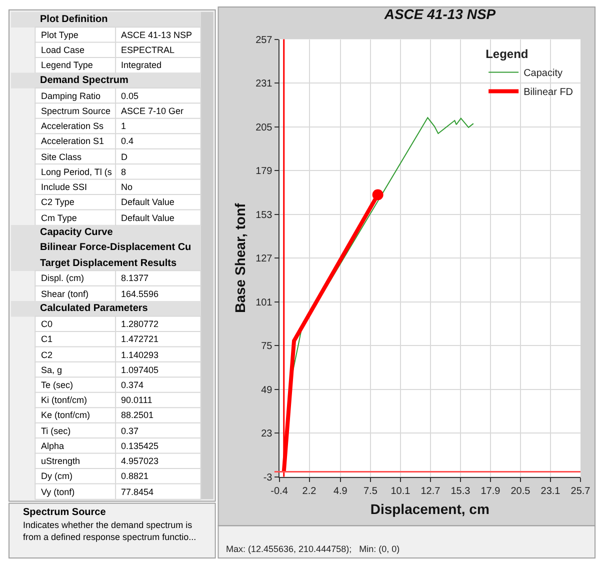  Describe the element at coordinates (52, 446) in the screenshot. I see `text: Alpha` at that location.